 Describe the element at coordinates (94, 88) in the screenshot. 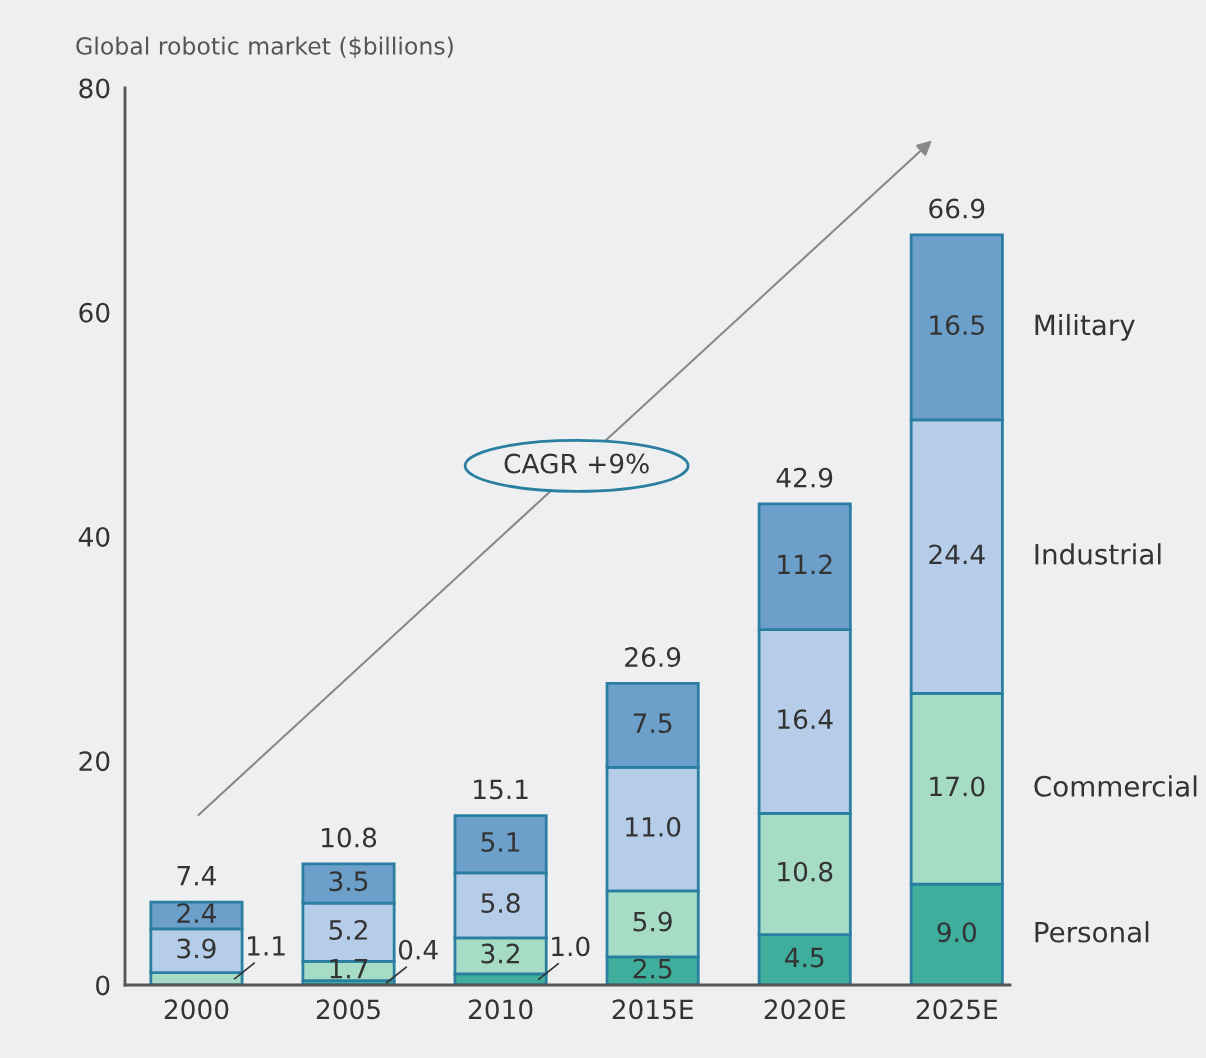

I see `y-tick-label: 80` at that location.